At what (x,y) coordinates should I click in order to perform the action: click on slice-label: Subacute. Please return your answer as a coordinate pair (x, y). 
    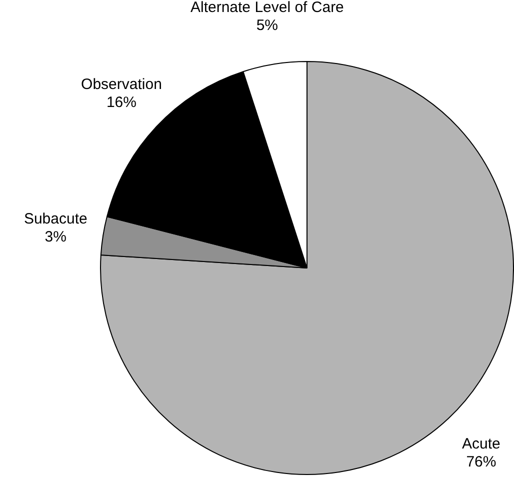
    Looking at the image, I should click on (56, 219).